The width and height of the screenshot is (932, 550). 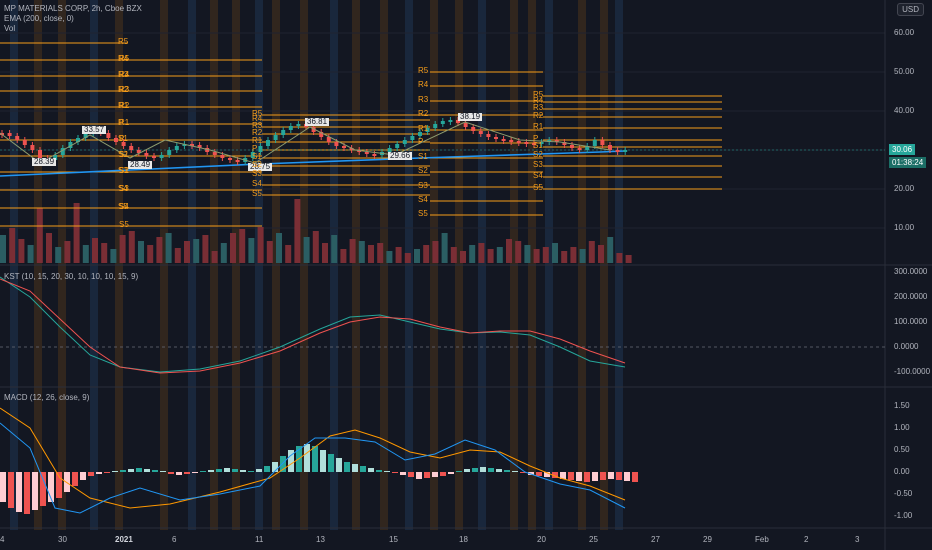 I want to click on axis-tick: -100.0000, so click(x=912, y=371).